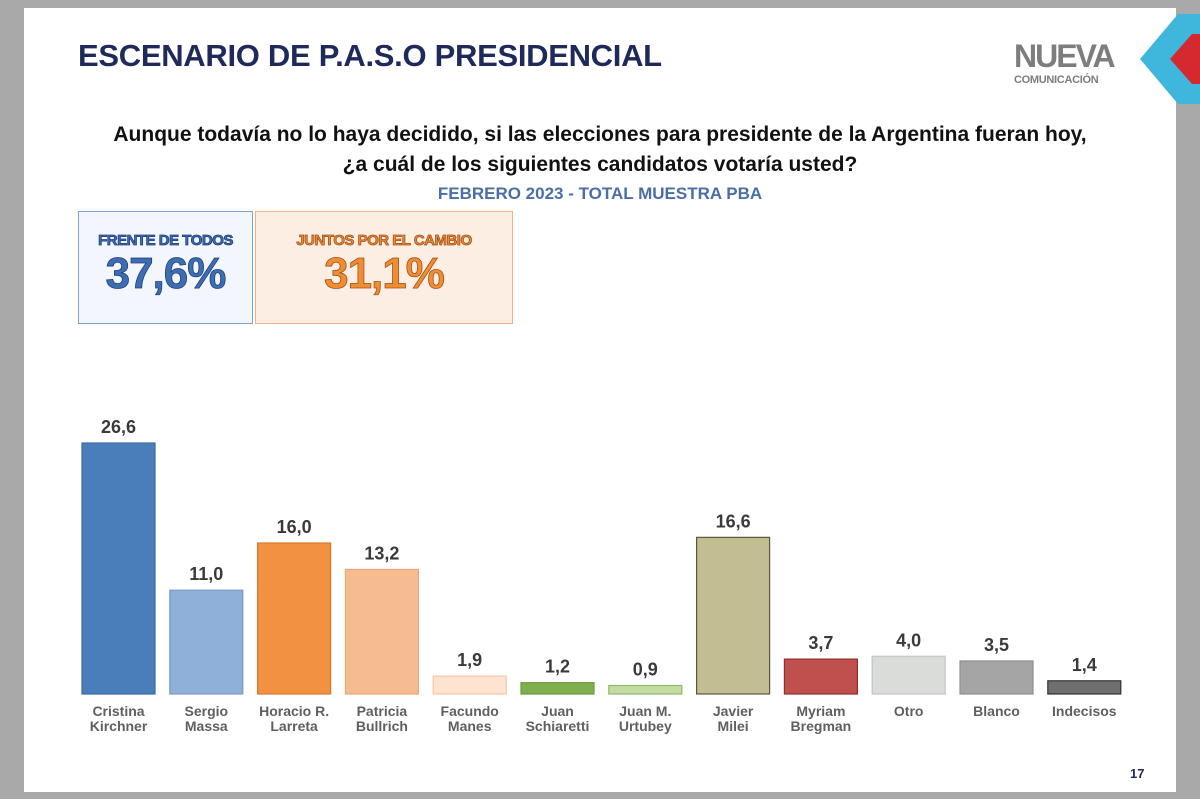  I want to click on category-label: Horacio R., so click(294, 711).